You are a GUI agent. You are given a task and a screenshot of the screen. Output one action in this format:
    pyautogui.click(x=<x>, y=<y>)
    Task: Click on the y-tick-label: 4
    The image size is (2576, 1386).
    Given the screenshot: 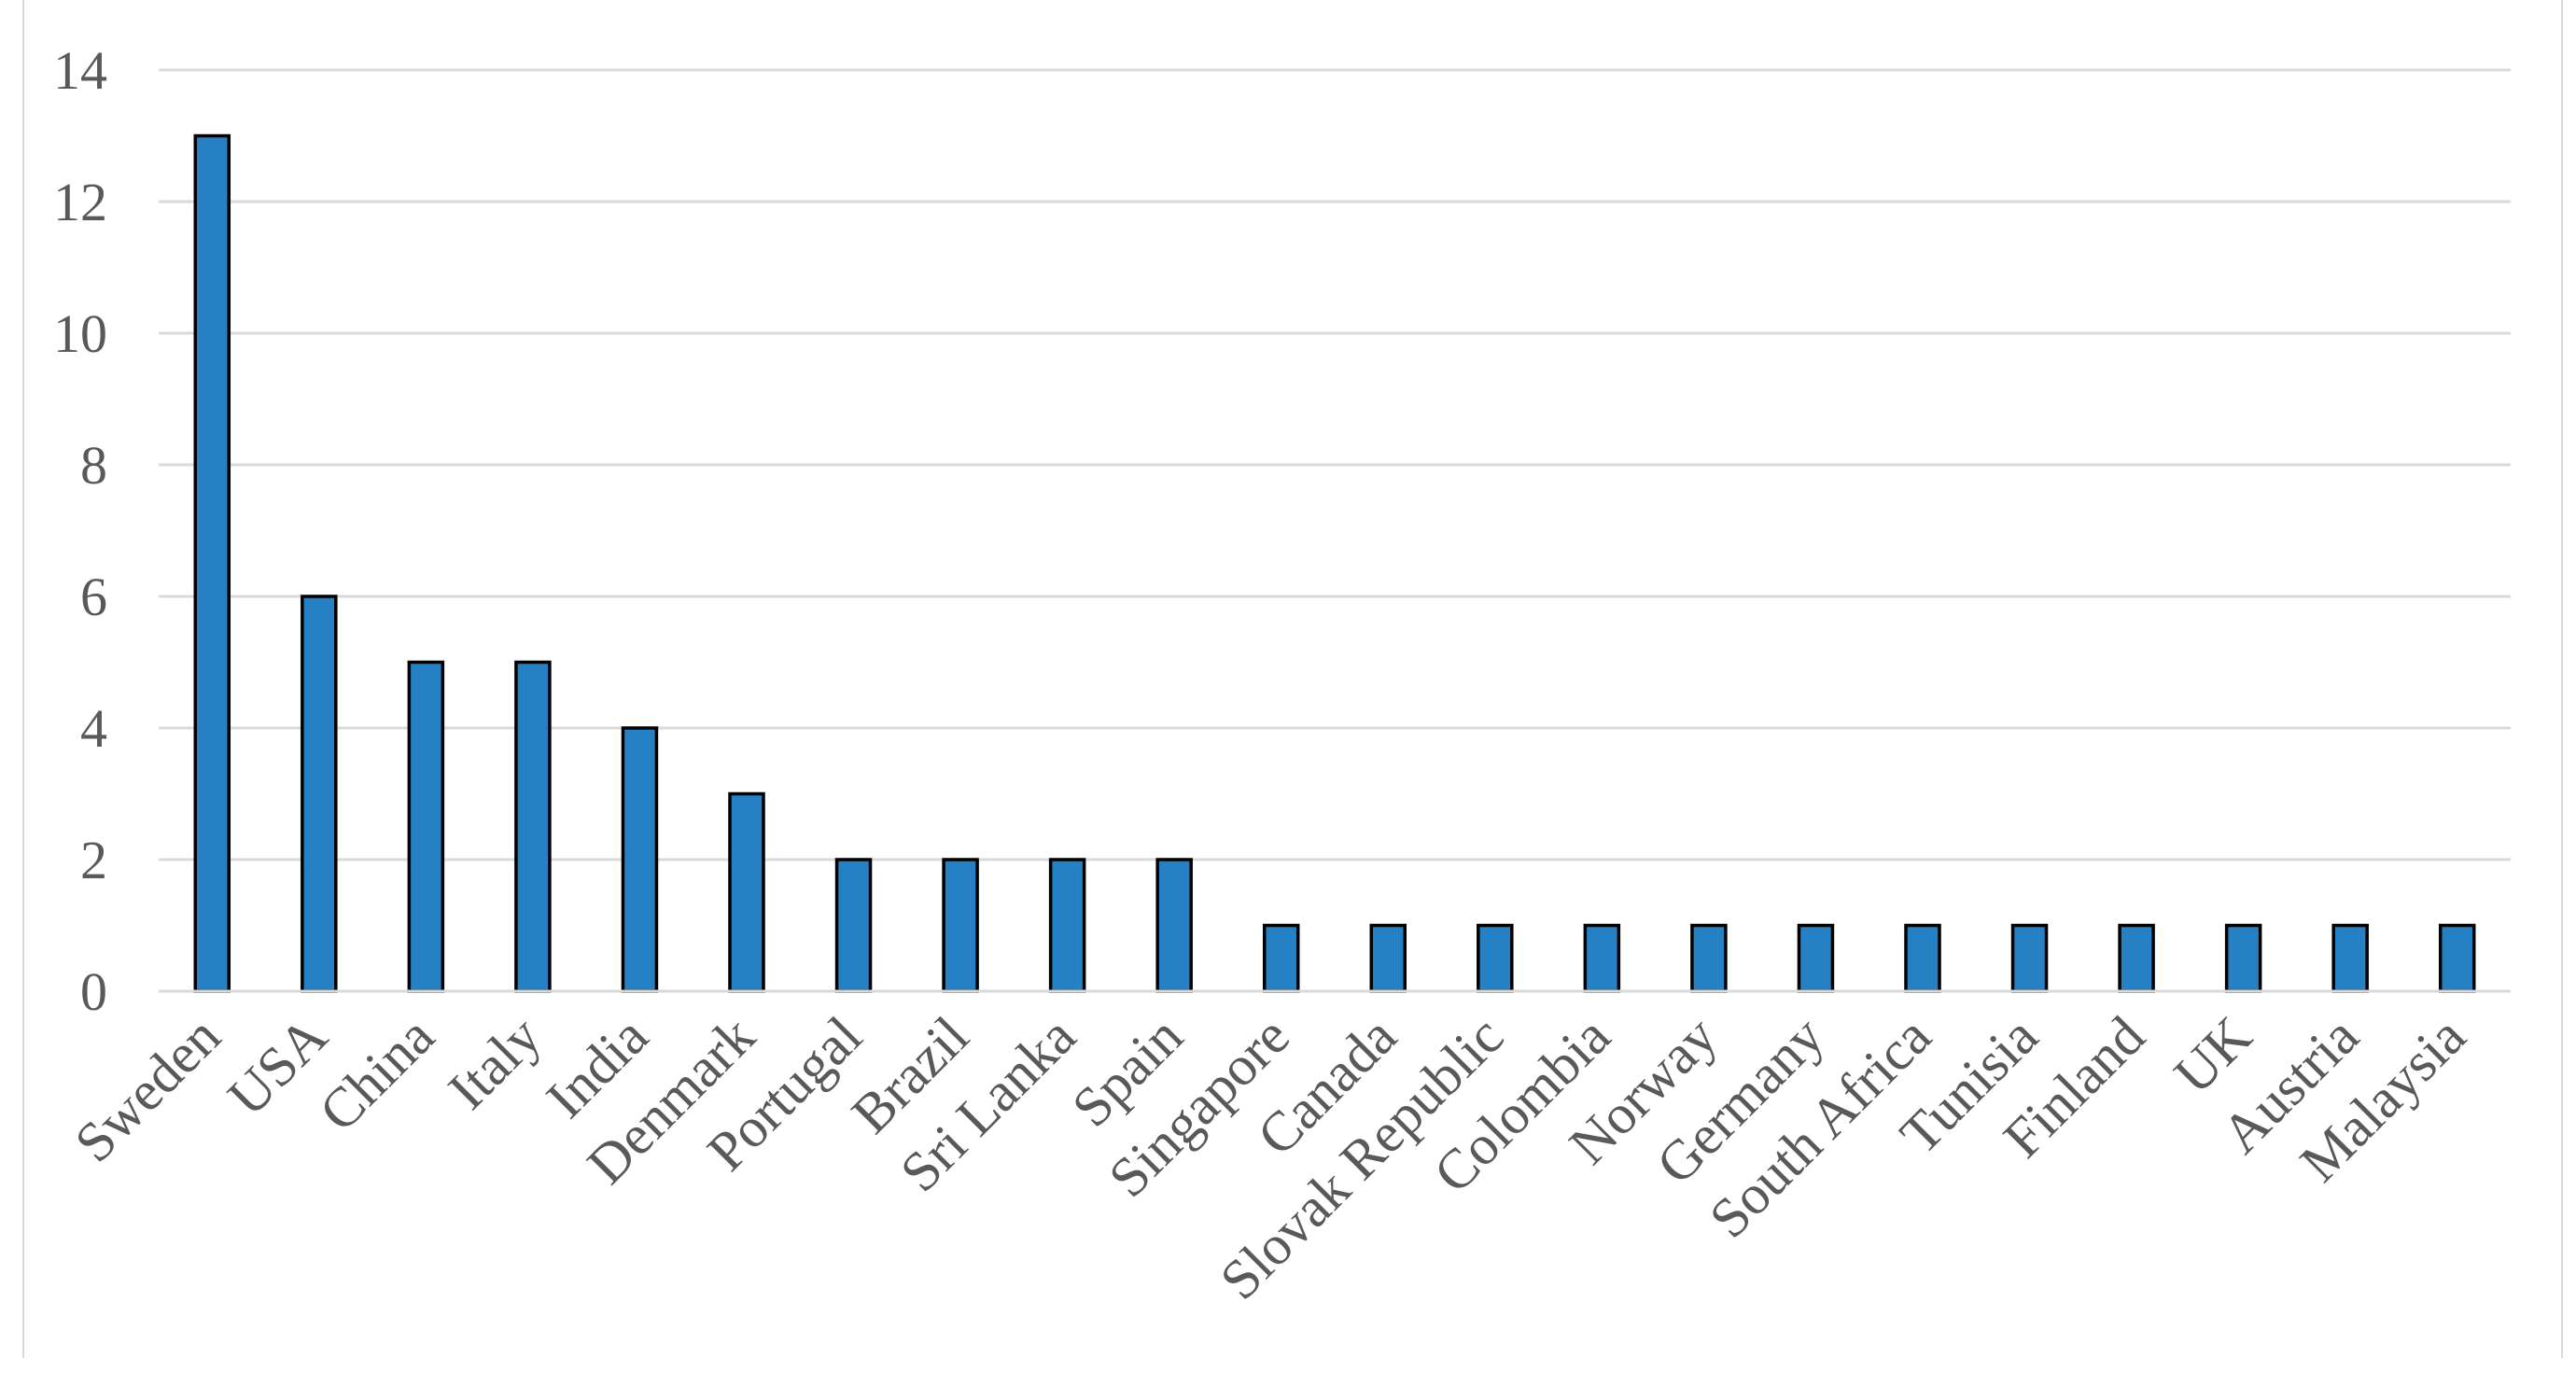 What is the action you would take?
    pyautogui.click(x=93, y=728)
    